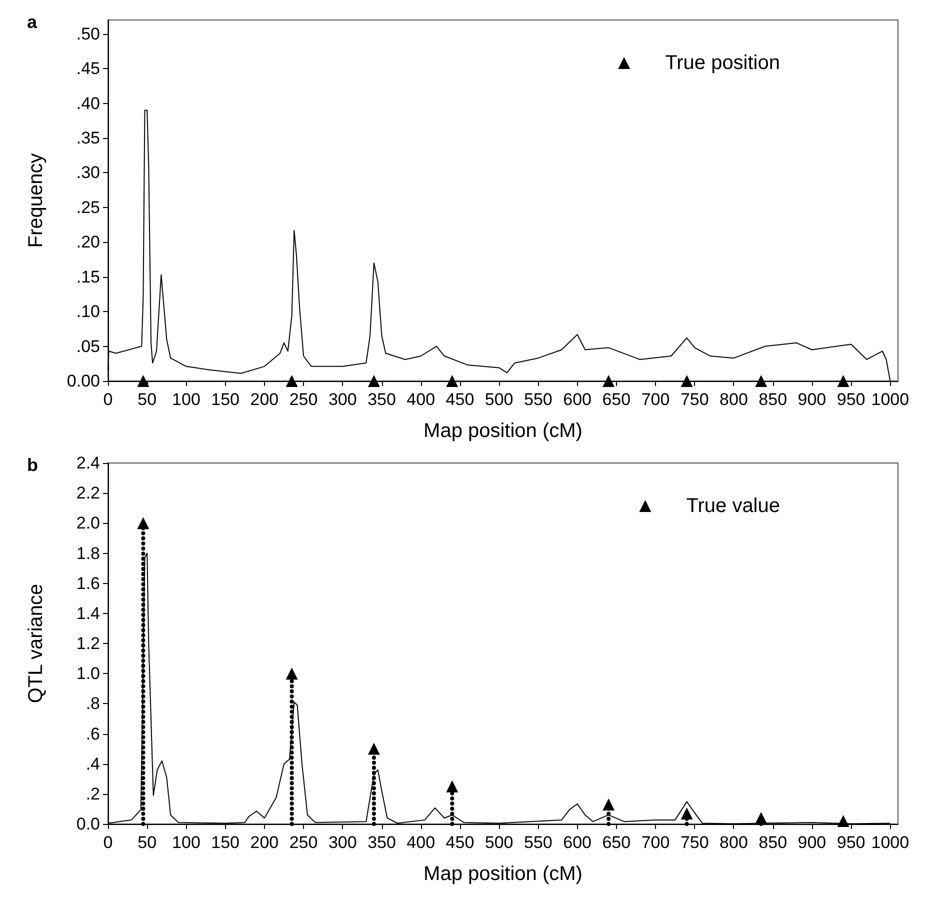 This screenshot has width=933, height=906. Describe the element at coordinates (93, 794) in the screenshot. I see `y-tick-label: .2` at that location.